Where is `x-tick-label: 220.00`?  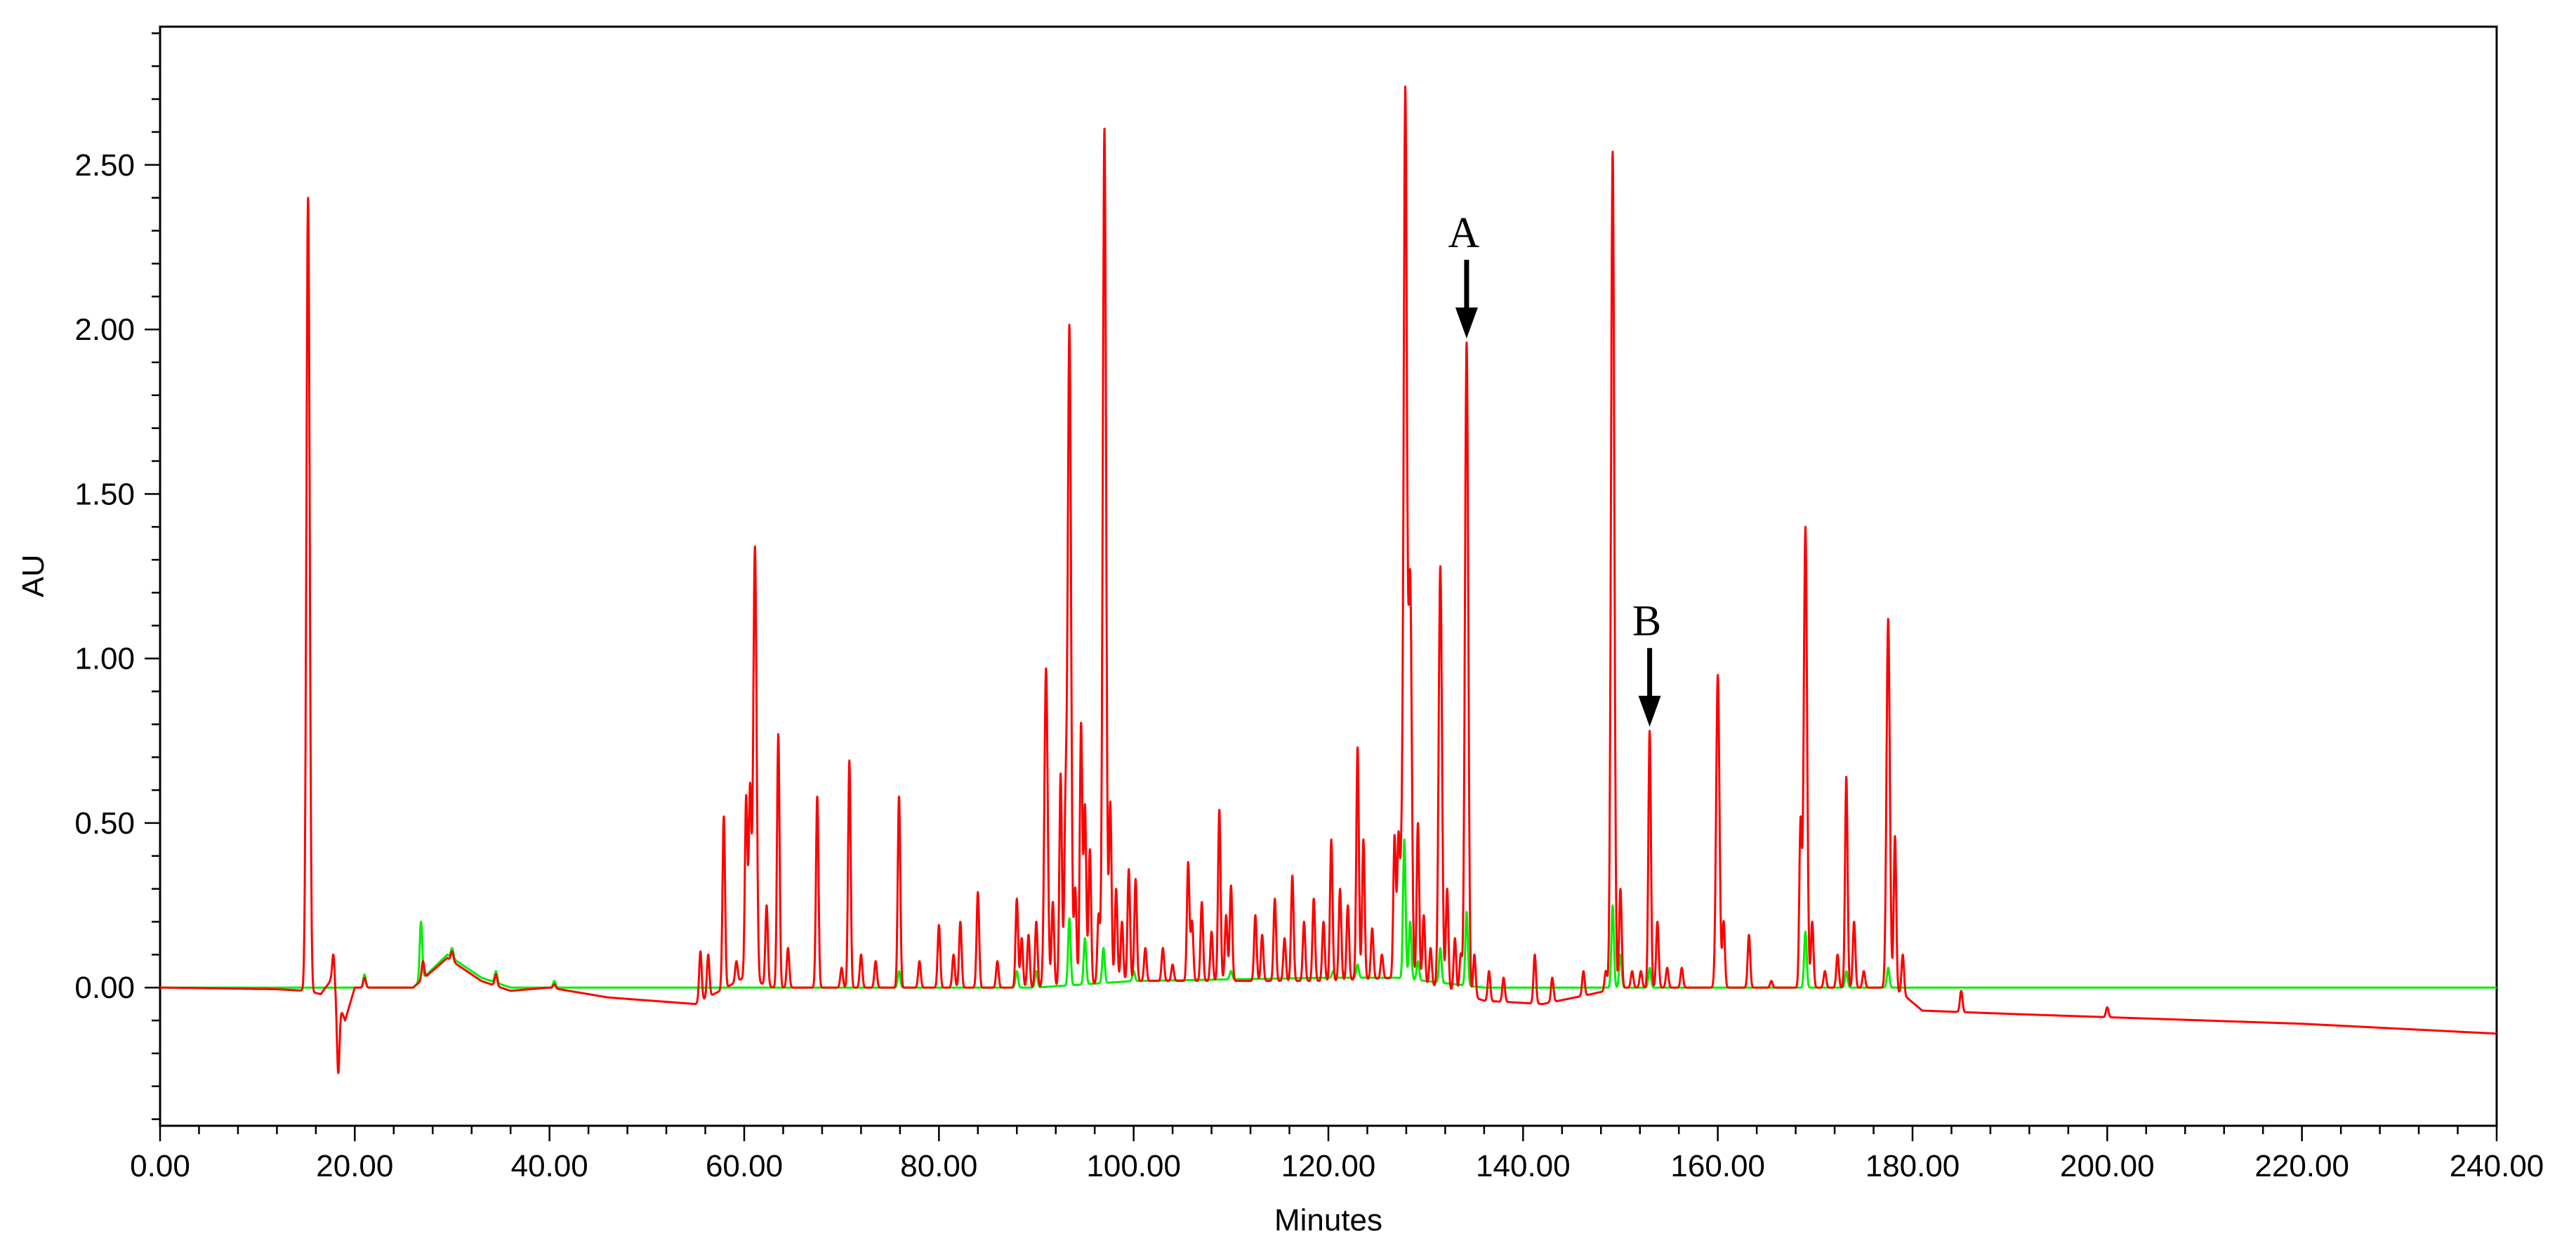 x-tick-label: 220.00 is located at coordinates (2301, 1166).